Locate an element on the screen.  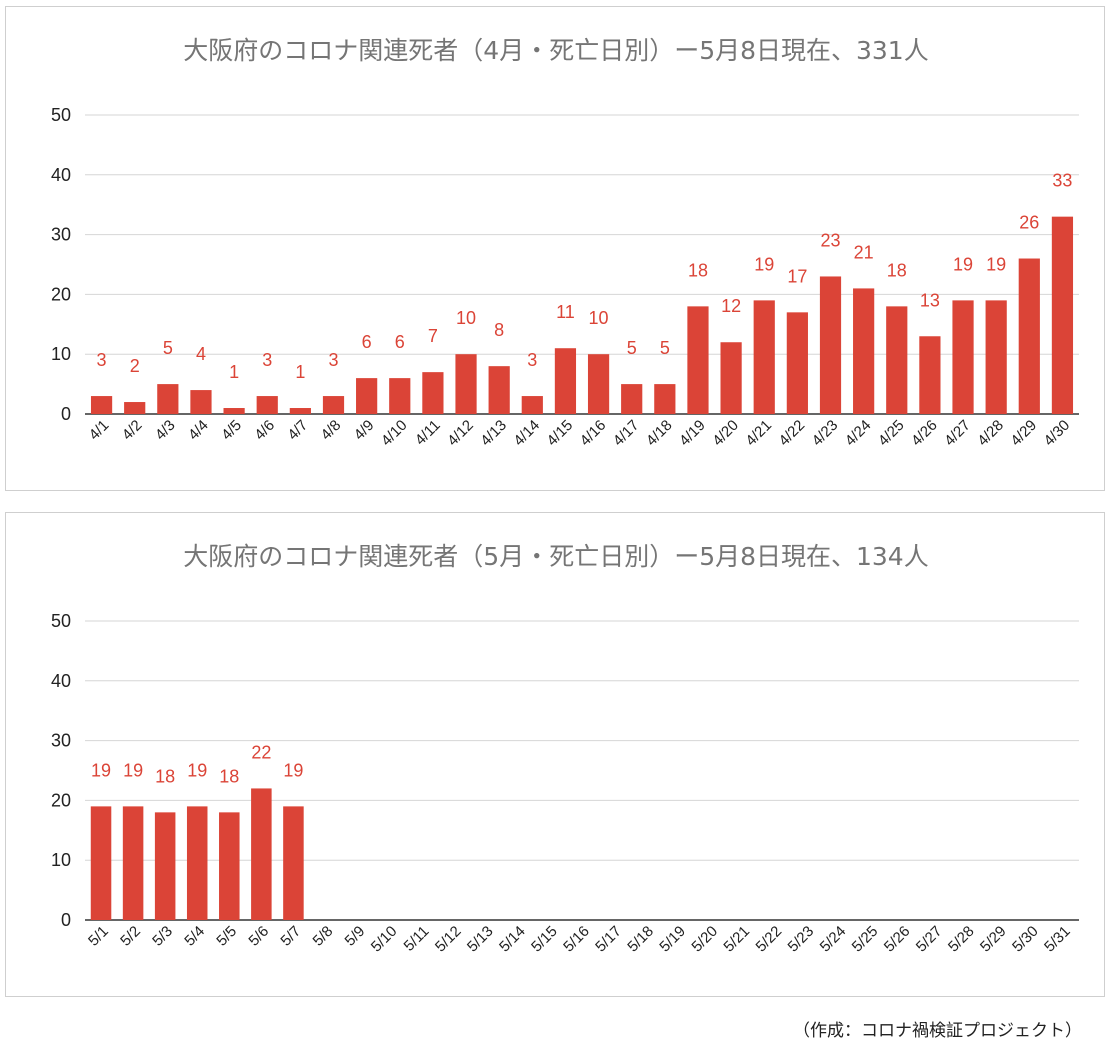
x-tick-label: 5/5 is located at coordinates (226, 936).